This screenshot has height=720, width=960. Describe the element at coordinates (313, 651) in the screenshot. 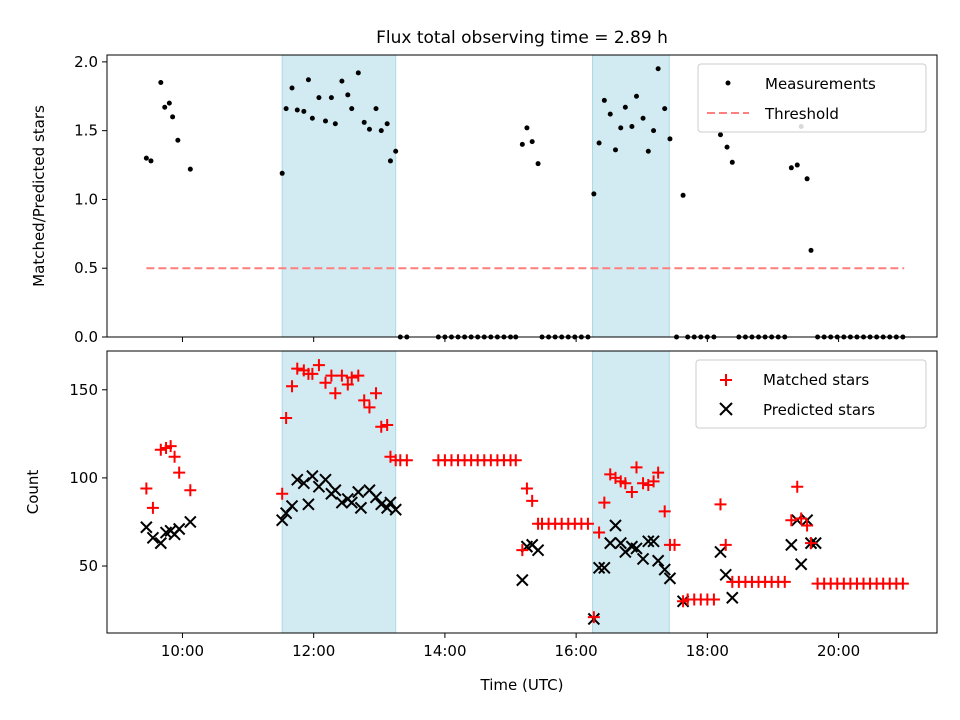

I see `x-tick-label-1: 12:00` at that location.